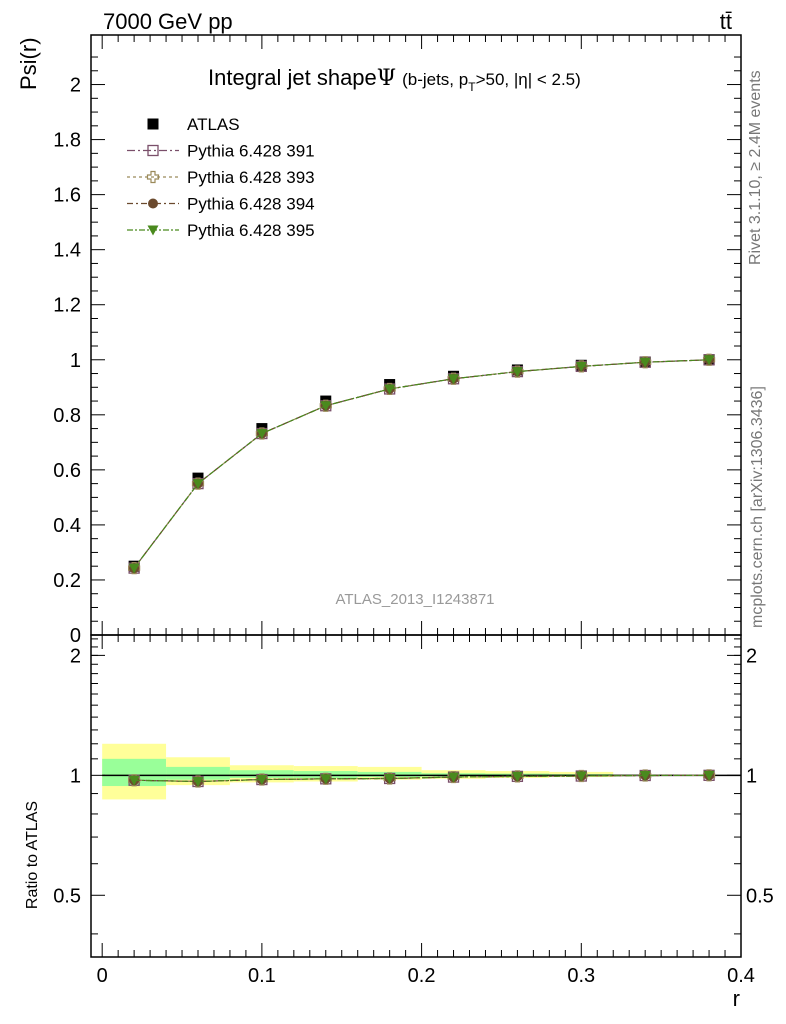  What do you see at coordinates (757, 507) in the screenshot?
I see `mcplots-label: mcplots.cern.ch [arXiv:1306.3436]` at bounding box center [757, 507].